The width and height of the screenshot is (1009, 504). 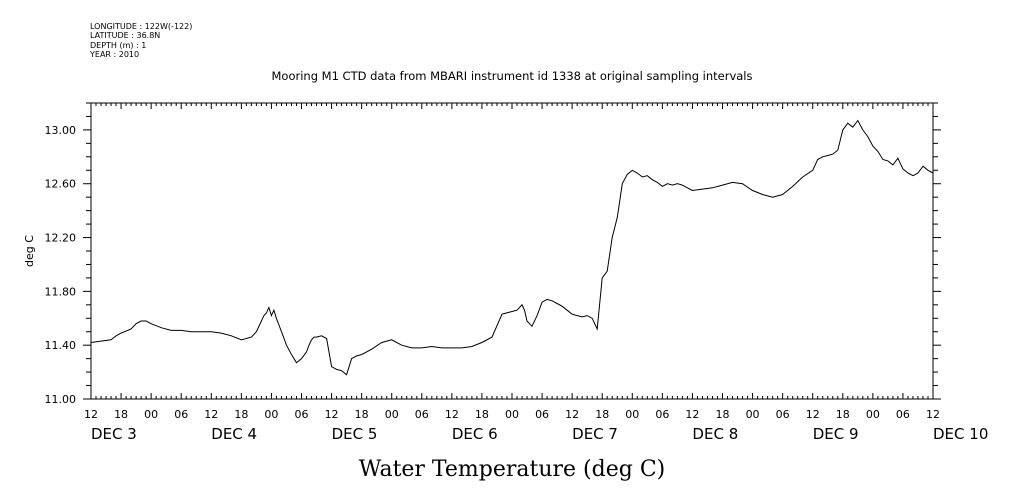 What do you see at coordinates (61, 265) in the screenshot?
I see `y-tick-labels: 11.00 11.40 11.80 12.20 12.60 13.00` at bounding box center [61, 265].